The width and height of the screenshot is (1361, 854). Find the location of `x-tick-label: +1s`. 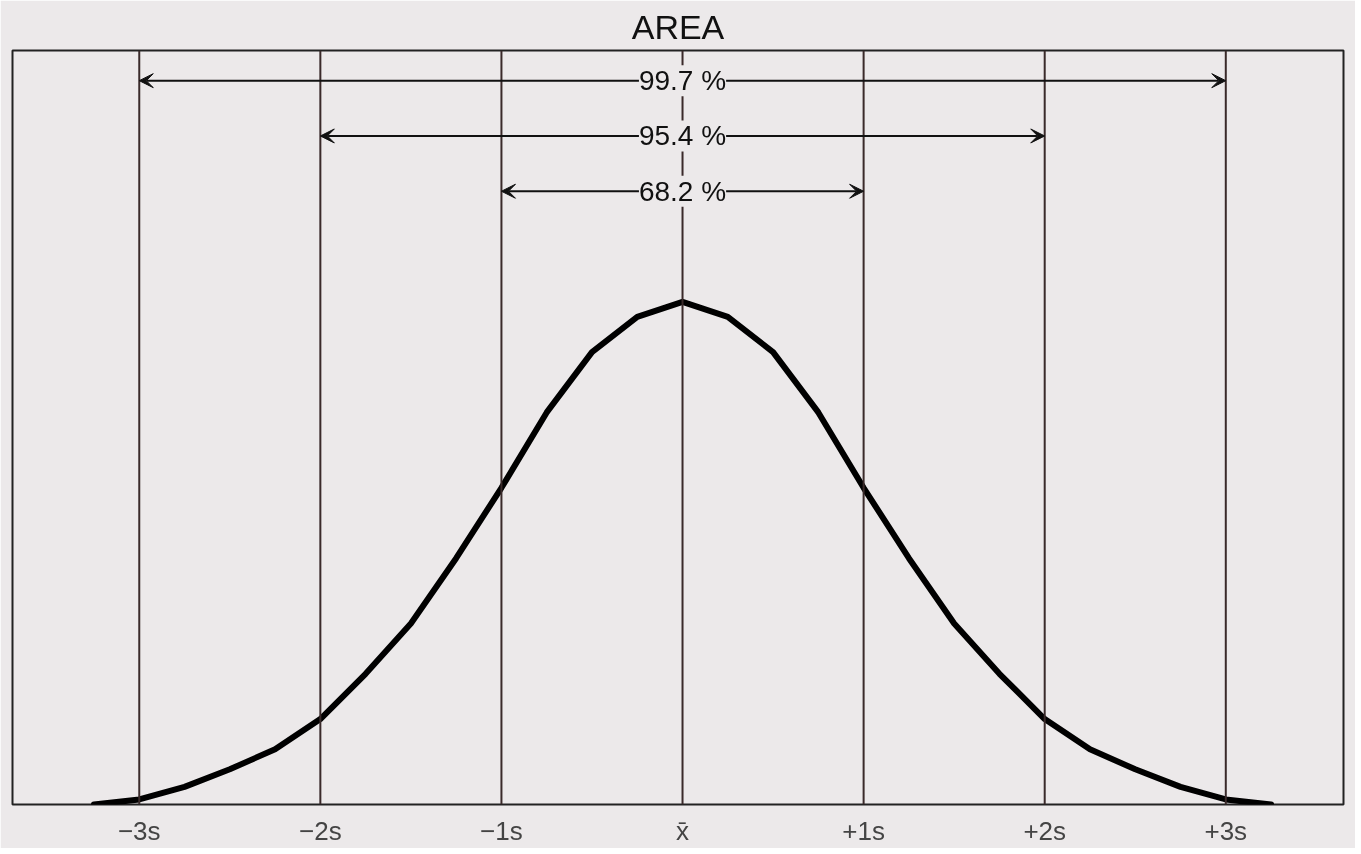

x-tick-label: +1s is located at coordinates (863, 830).